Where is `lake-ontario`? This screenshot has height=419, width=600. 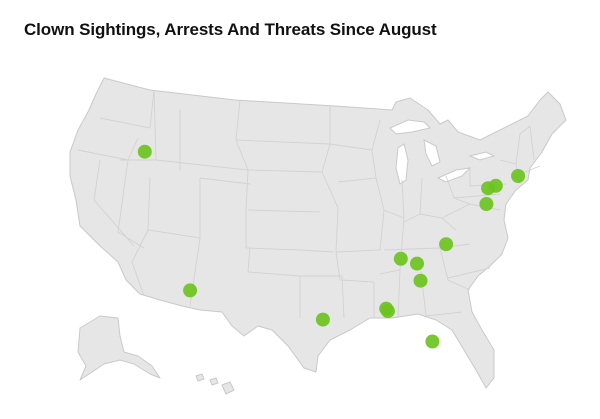
lake-ontario is located at coordinates (482, 156).